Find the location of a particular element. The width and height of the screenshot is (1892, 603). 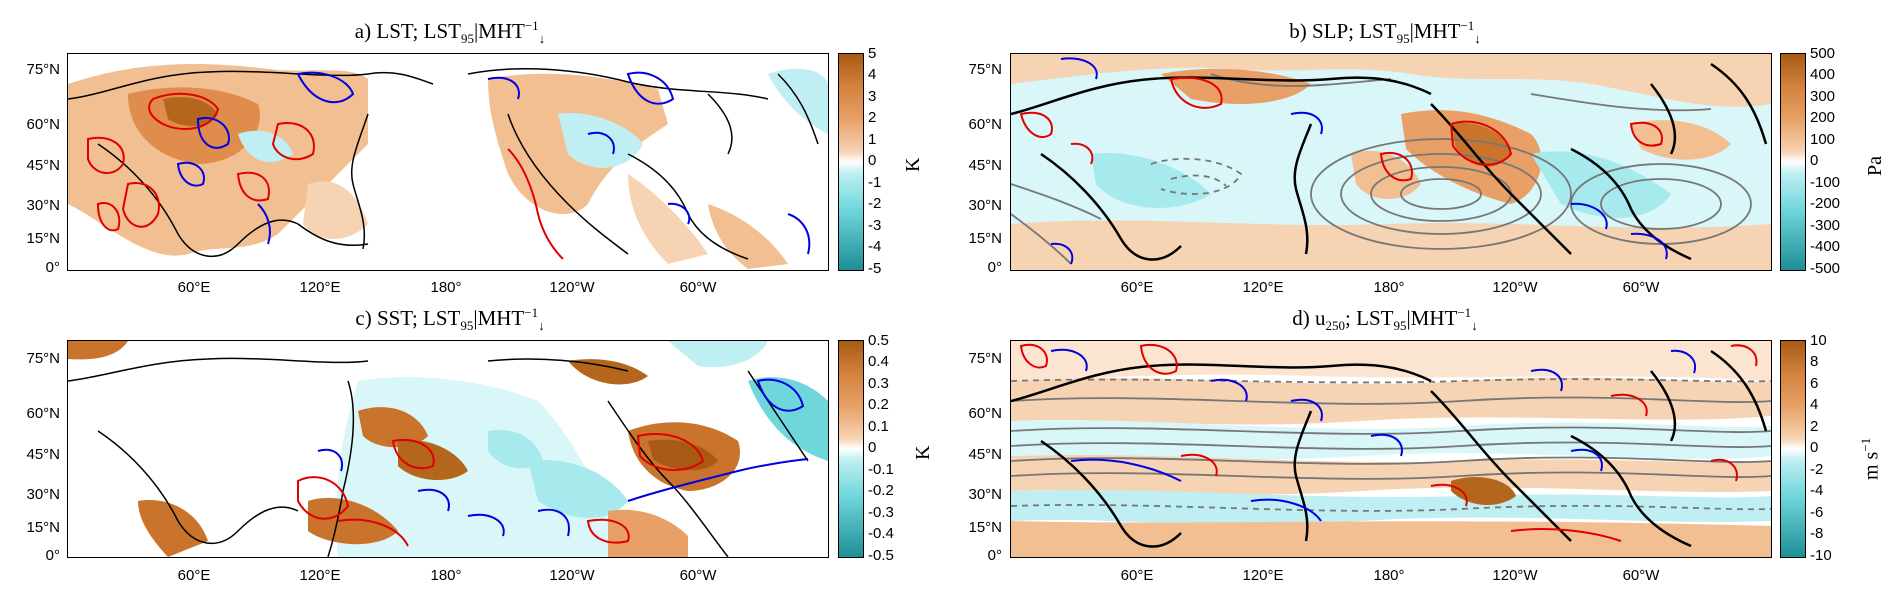

panel-d-red-contours is located at coordinates (1388, 442).